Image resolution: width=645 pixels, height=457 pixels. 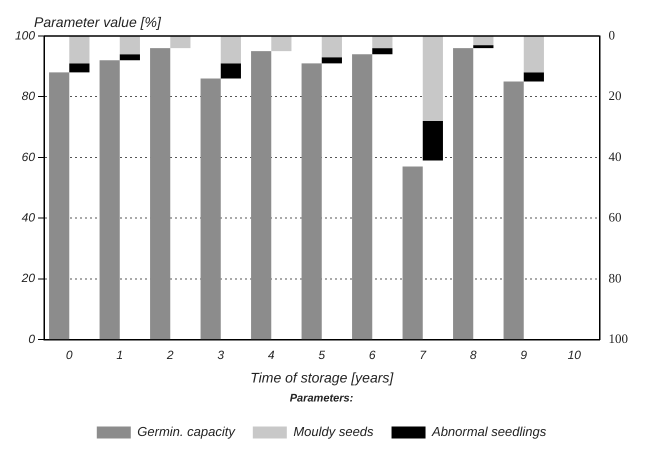 I want to click on y2-tick-label: 60, so click(x=615, y=217).